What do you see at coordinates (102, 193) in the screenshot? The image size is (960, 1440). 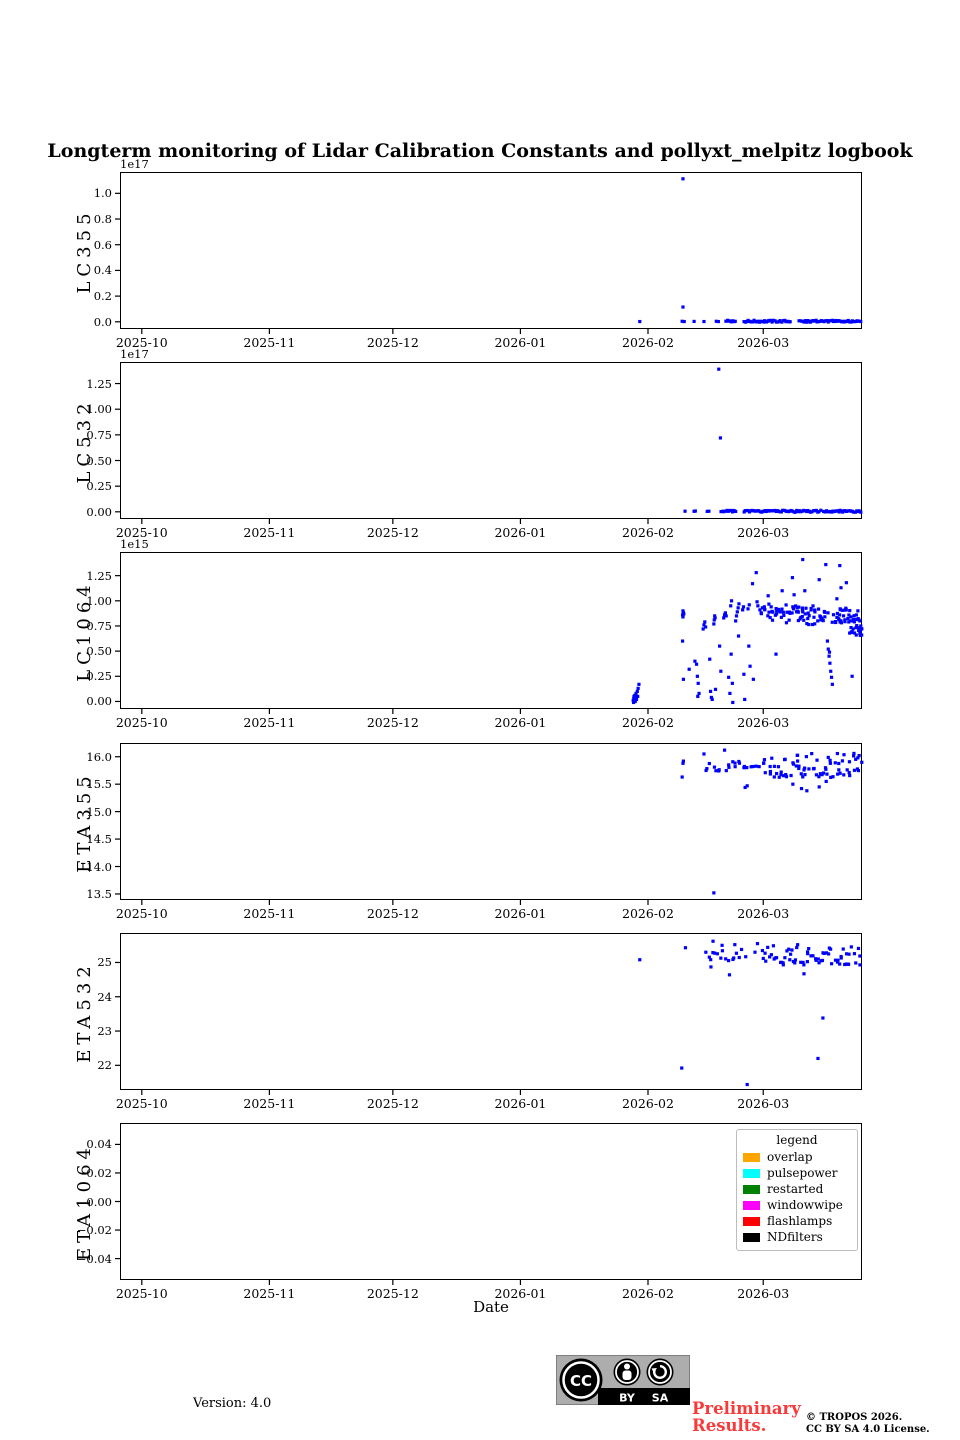 I see `y-tick-label: 1.0` at bounding box center [102, 193].